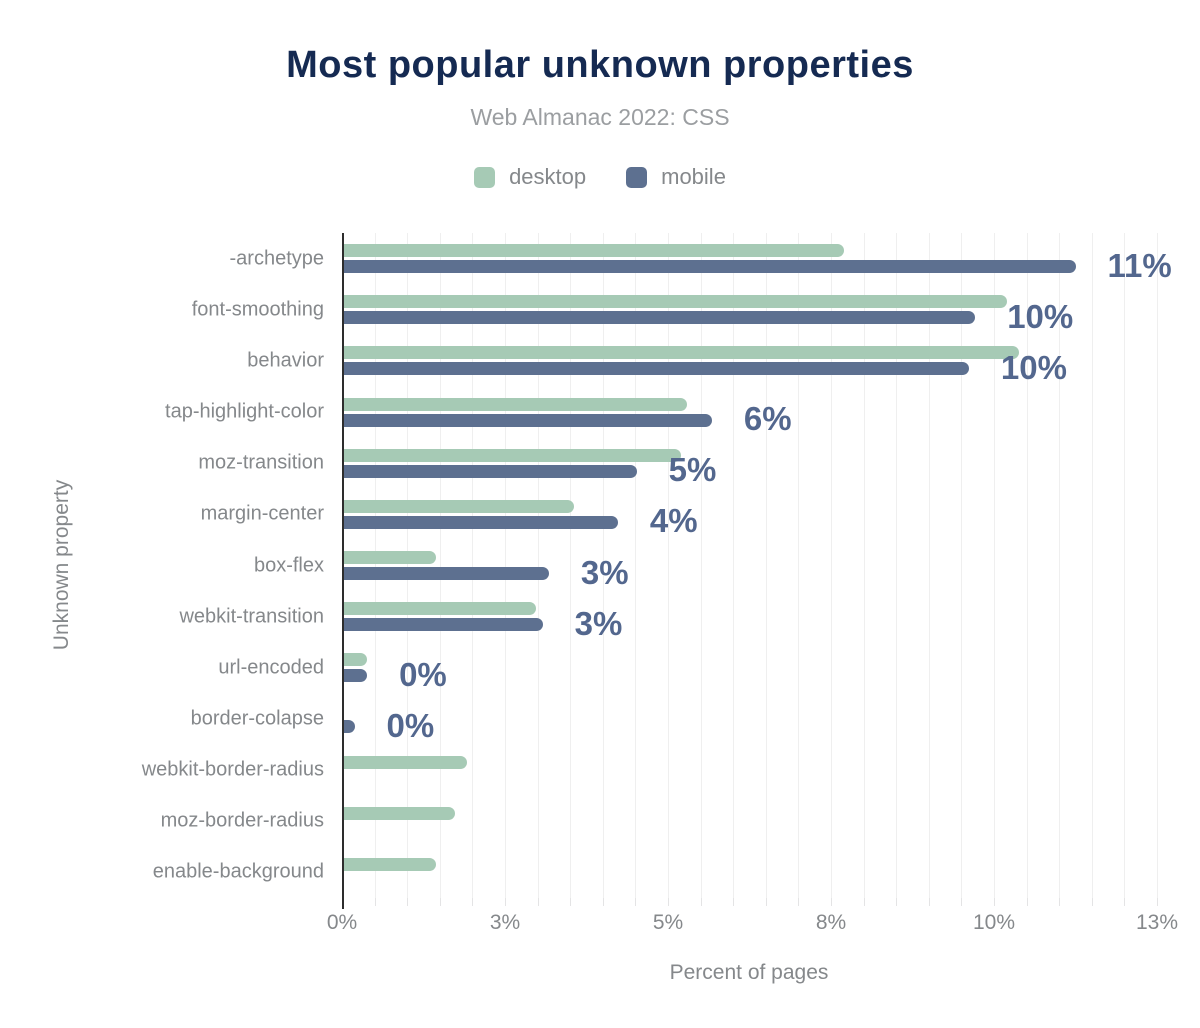  Describe the element at coordinates (749, 972) in the screenshot. I see `x-axis-title: Percent of pages` at that location.